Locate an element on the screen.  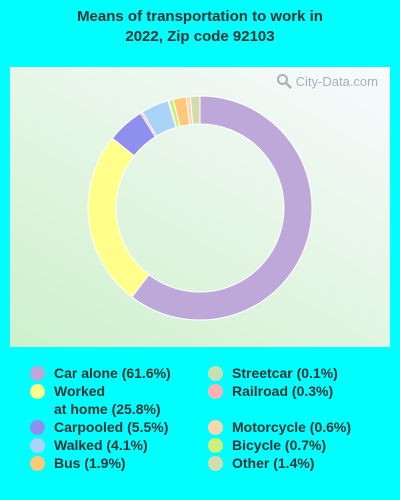
legend-item: Walked (4.1%) is located at coordinates (89, 445).